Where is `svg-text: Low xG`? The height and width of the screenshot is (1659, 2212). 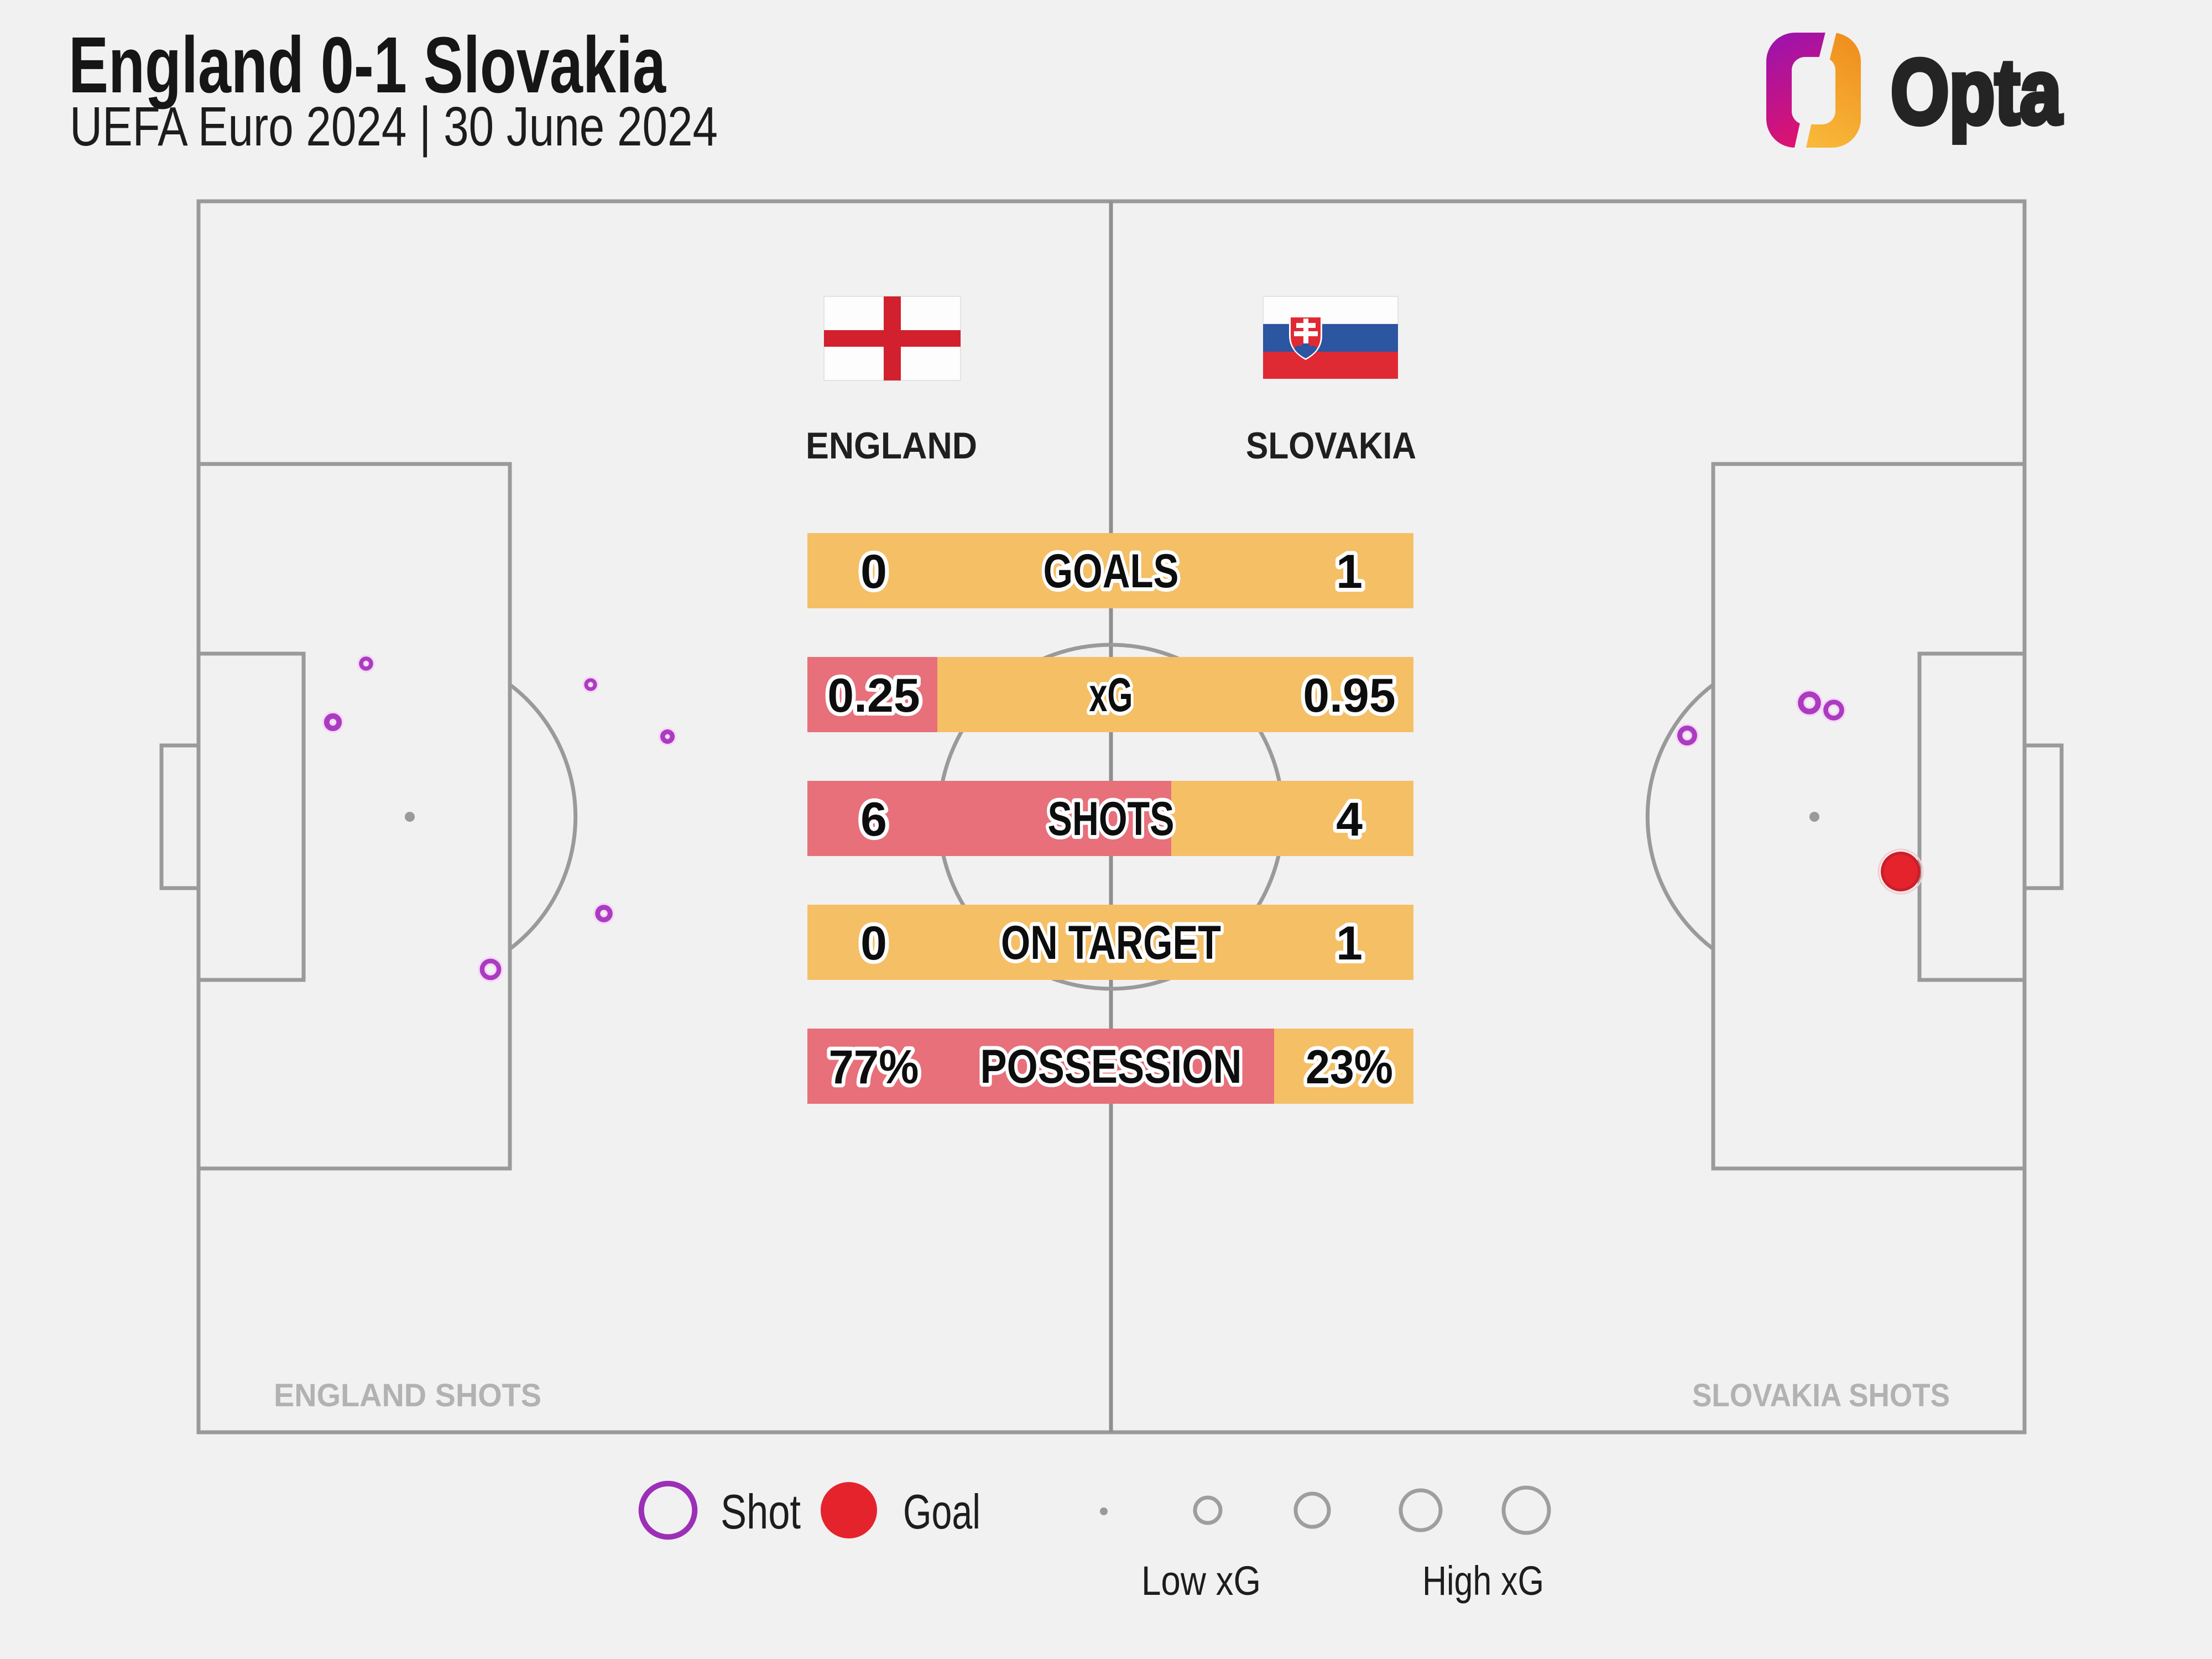
svg-text: Low xG is located at coordinates (1201, 1581).